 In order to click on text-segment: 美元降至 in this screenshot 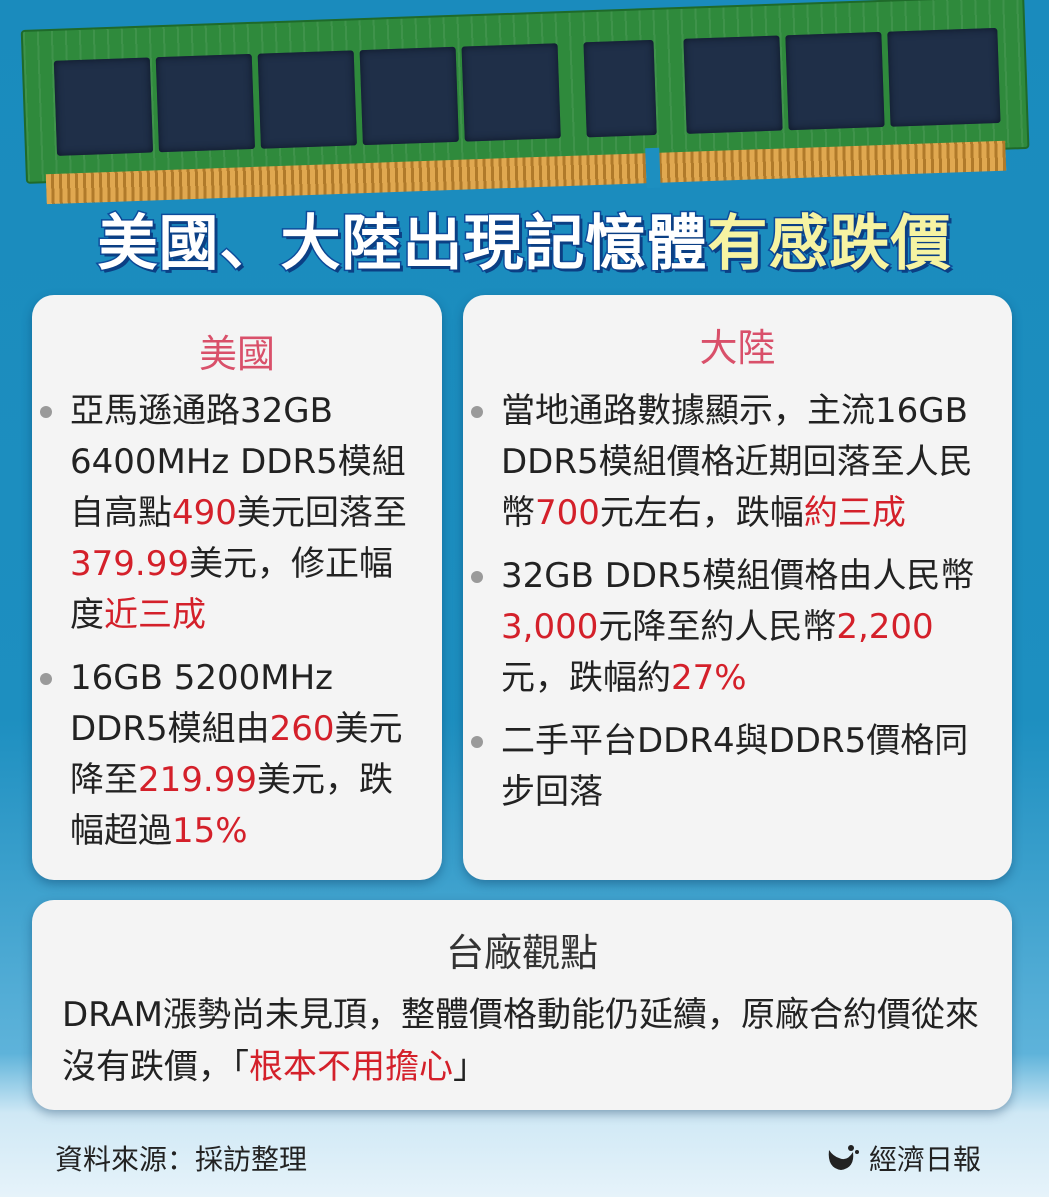, I will do `click(236, 754)`.